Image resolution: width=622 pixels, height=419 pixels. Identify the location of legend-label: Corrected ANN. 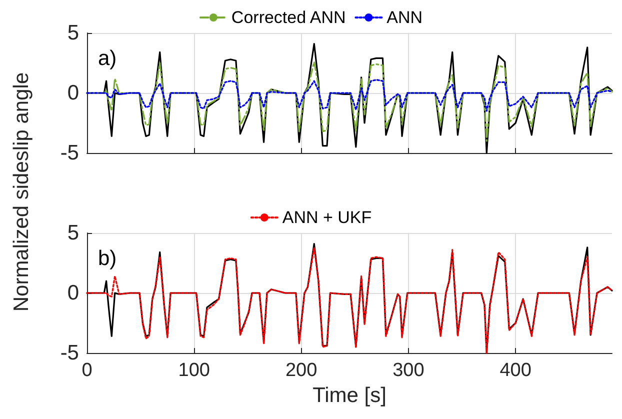
(288, 17).